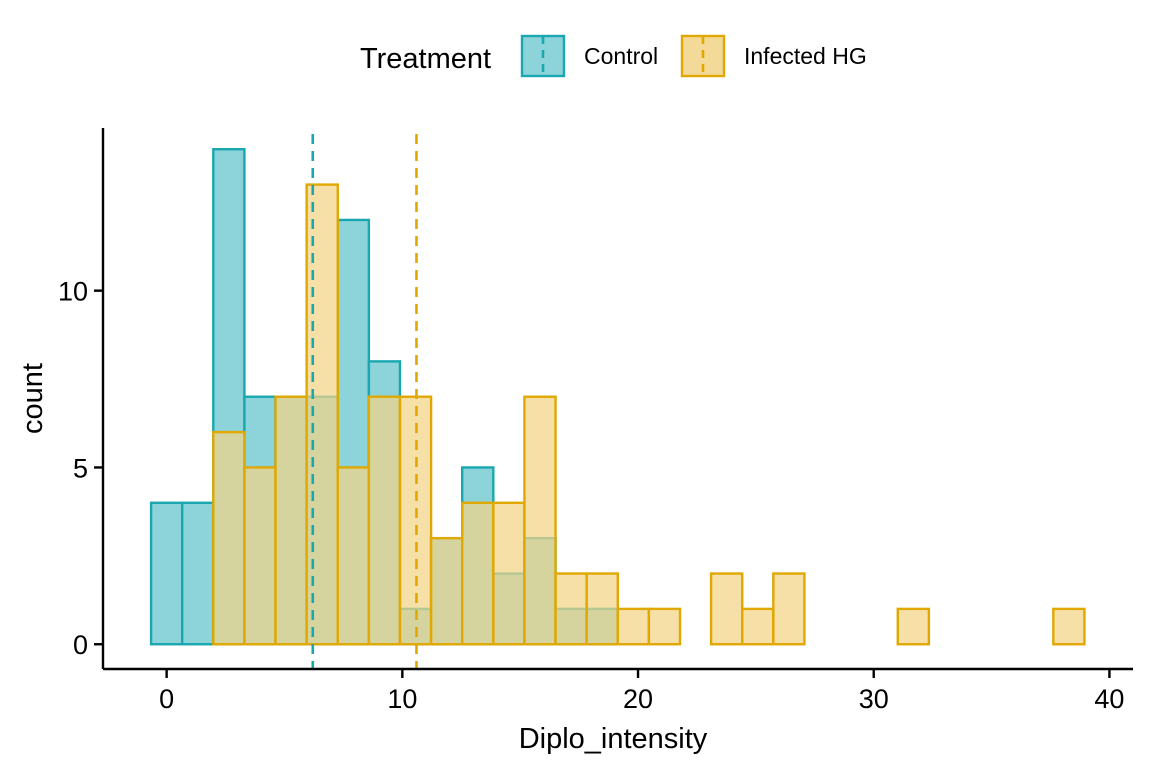  Describe the element at coordinates (874, 699) in the screenshot. I see `x-tick-label: 30` at that location.